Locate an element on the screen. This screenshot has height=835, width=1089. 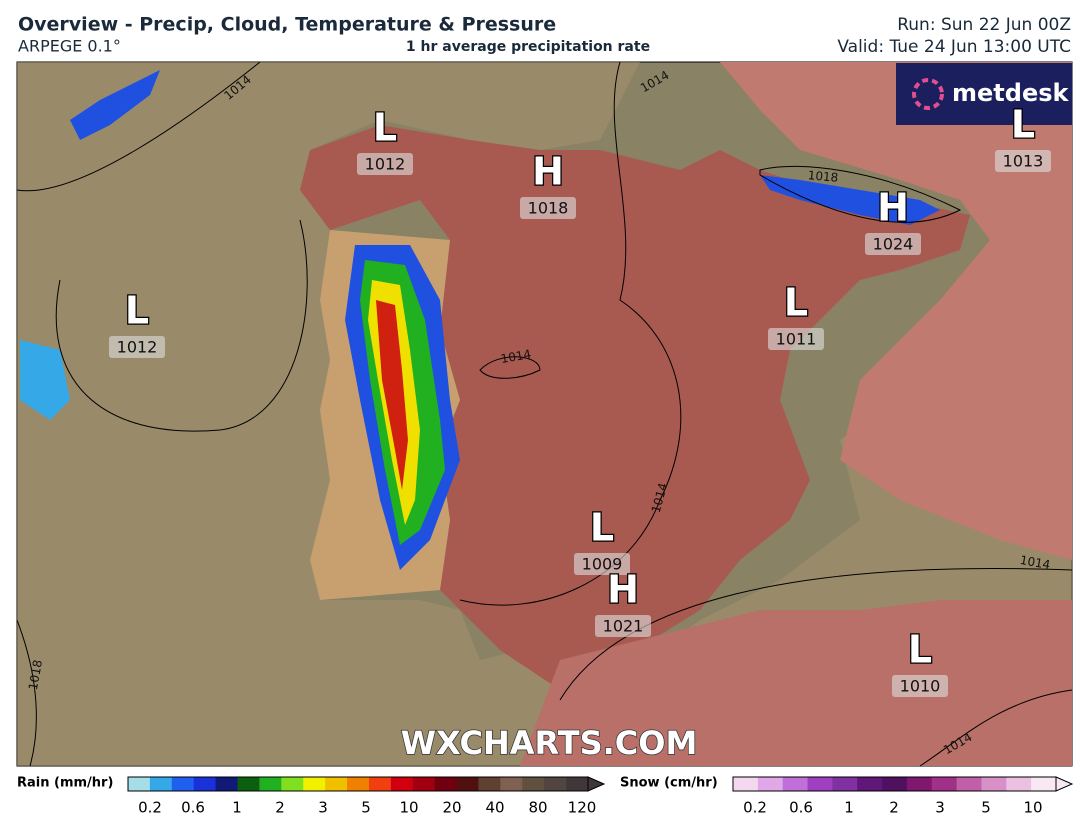
pressure-value: 1013 is located at coordinates (1023, 161).